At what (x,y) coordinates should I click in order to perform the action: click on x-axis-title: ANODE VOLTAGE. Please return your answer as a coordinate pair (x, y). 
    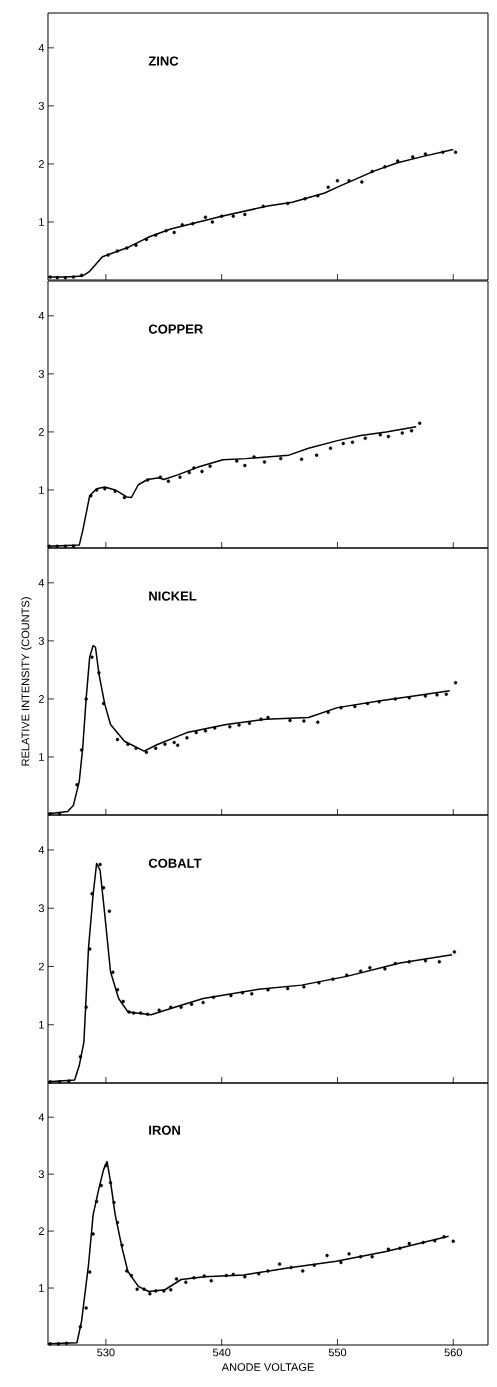
    Looking at the image, I should click on (267, 1367).